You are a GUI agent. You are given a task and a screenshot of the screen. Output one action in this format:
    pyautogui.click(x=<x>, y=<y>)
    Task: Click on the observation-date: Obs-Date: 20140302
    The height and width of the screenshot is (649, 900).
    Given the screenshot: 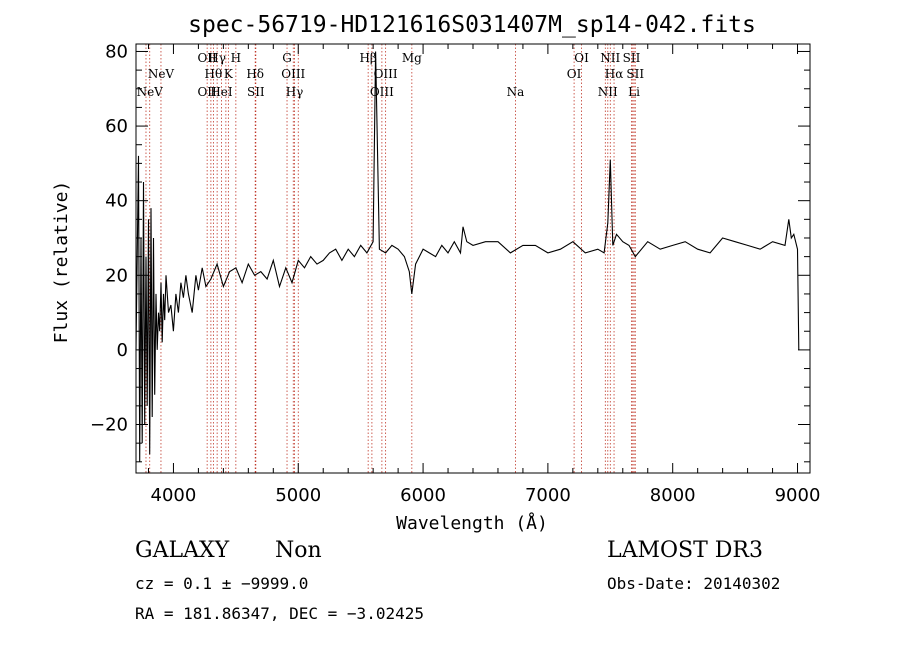 What is the action you would take?
    pyautogui.click(x=694, y=583)
    